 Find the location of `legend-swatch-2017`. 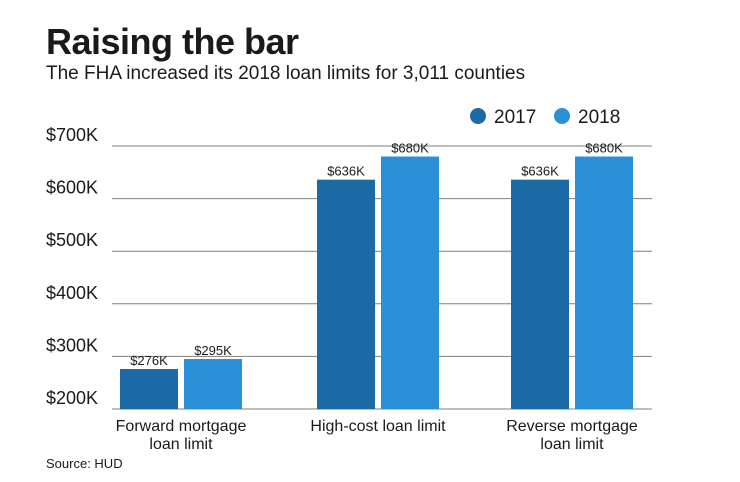

legend-swatch-2017 is located at coordinates (478, 116).